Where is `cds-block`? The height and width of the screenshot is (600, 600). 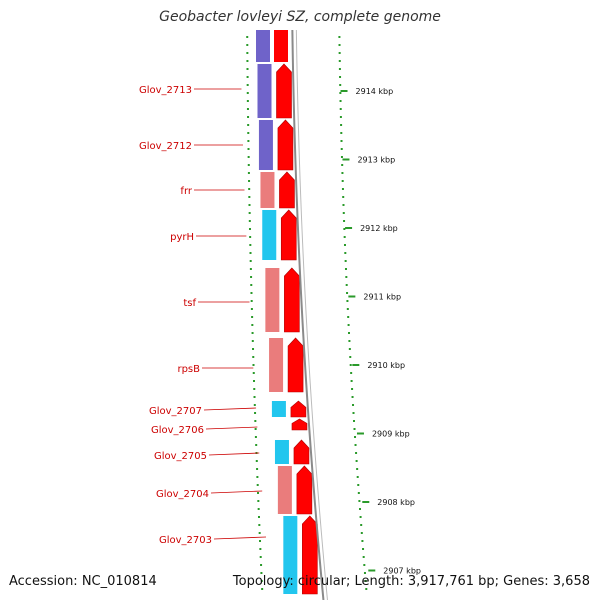
cds-block is located at coordinates (281, 46).